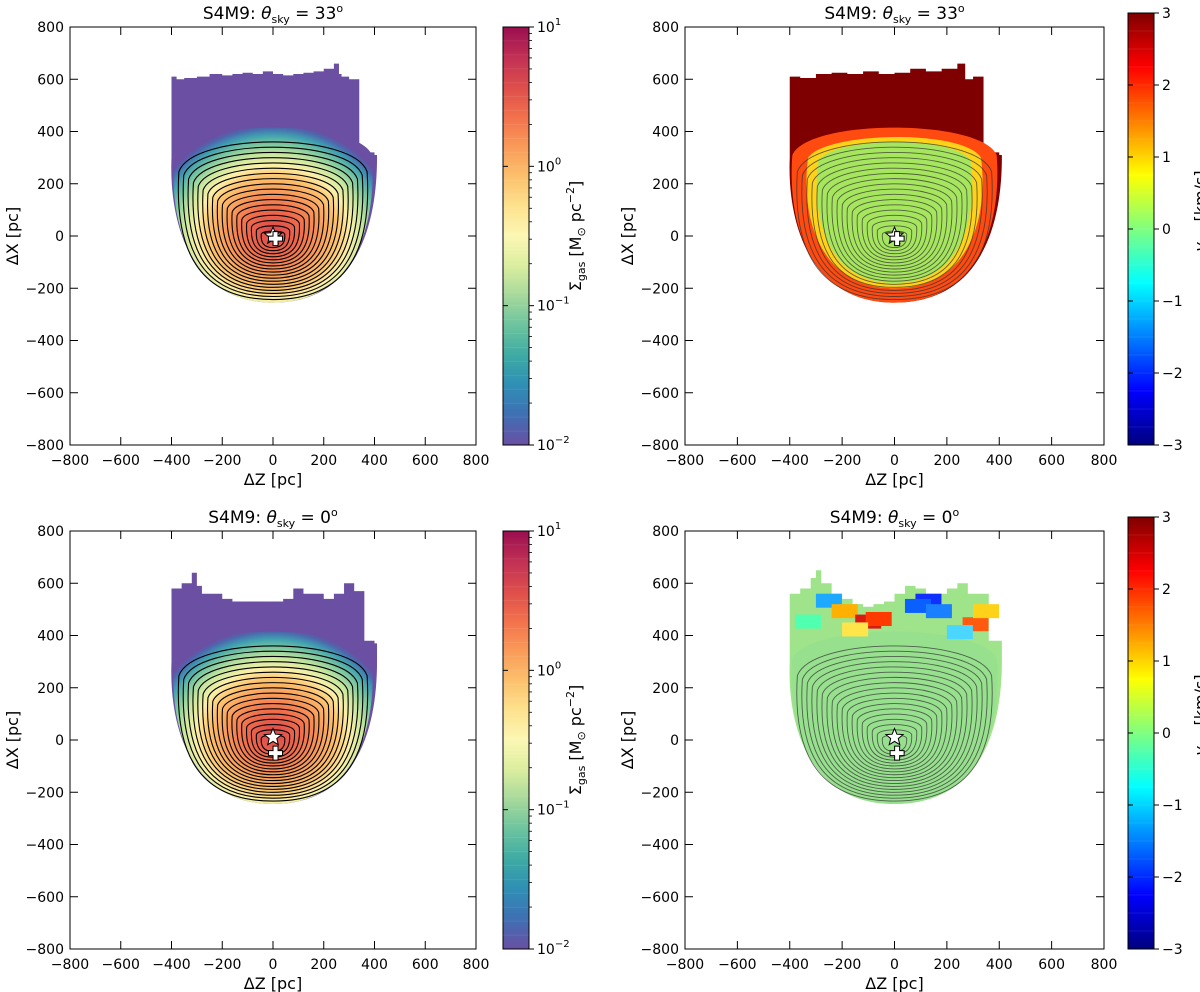 Image resolution: width=1200 pixels, height=992 pixels. Describe the element at coordinates (45, 342) in the screenshot. I see `y-tick-label: −400` at that location.